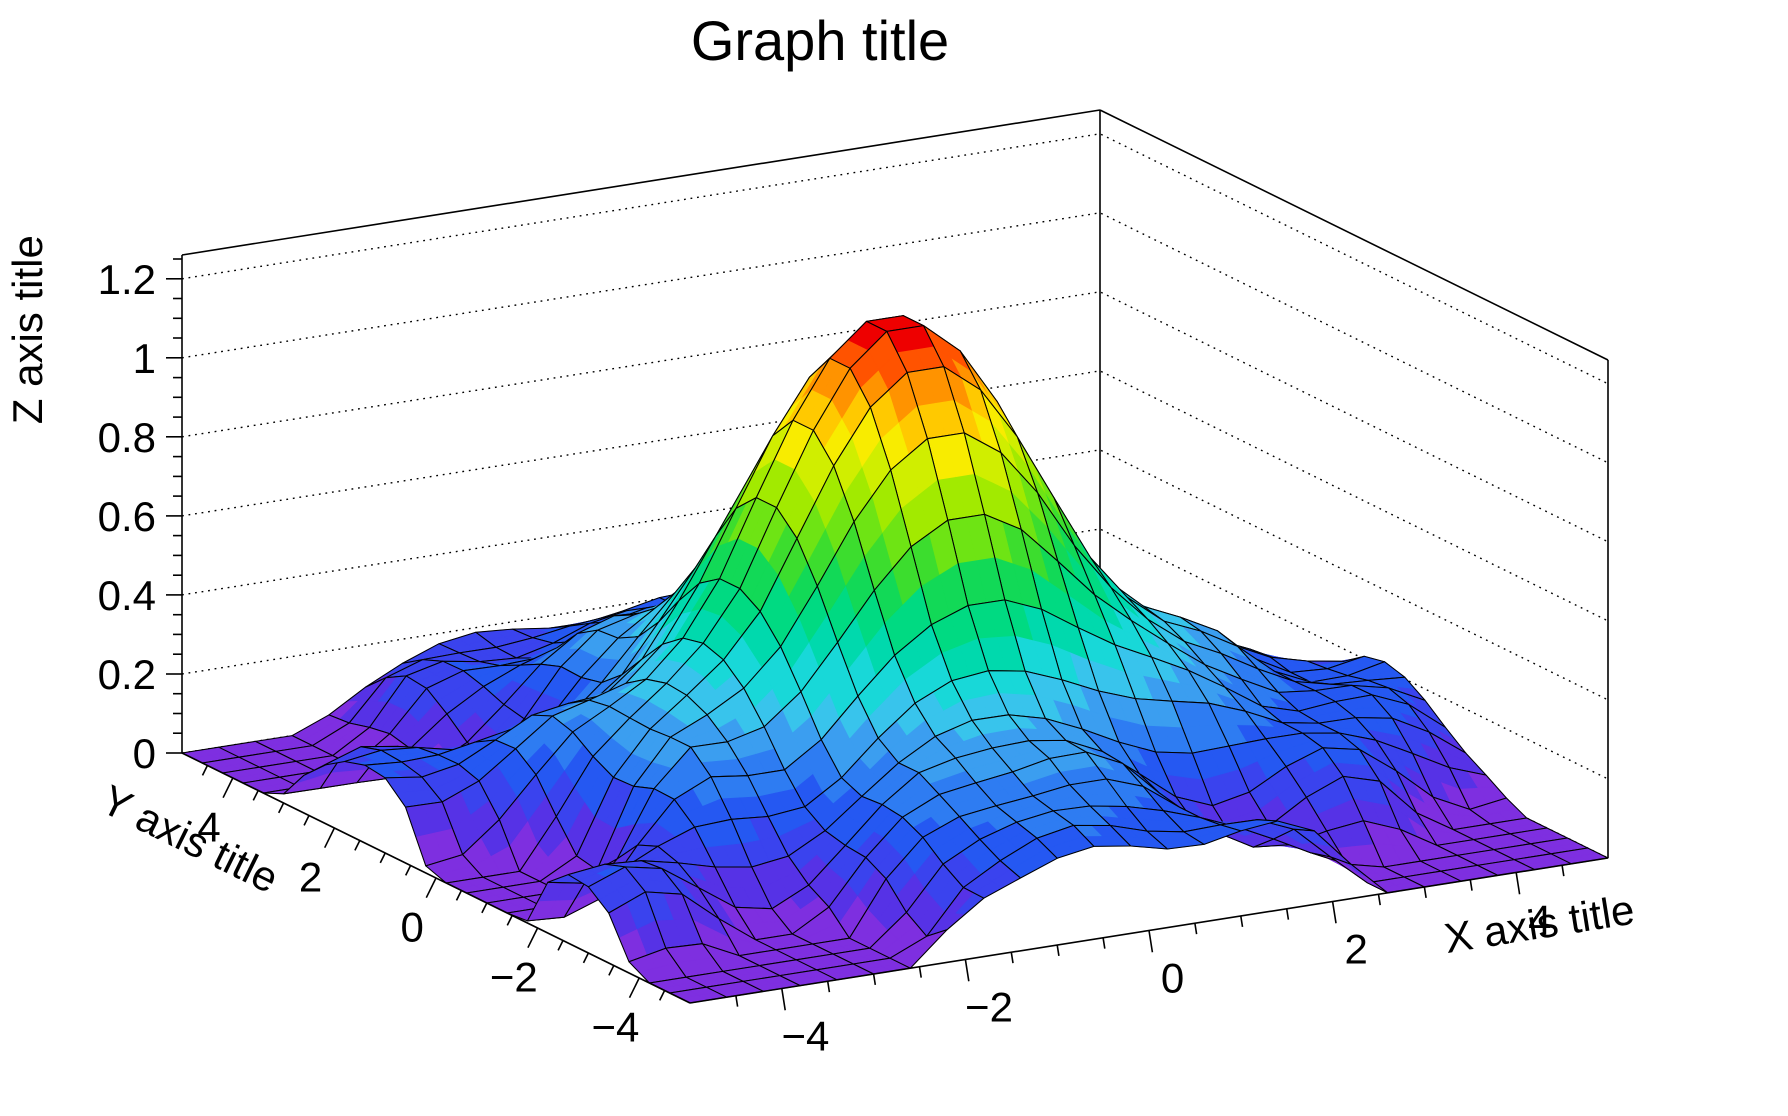 This screenshot has height=1116, width=1788. I want to click on y-axis-tick-label: −2, so click(514, 977).